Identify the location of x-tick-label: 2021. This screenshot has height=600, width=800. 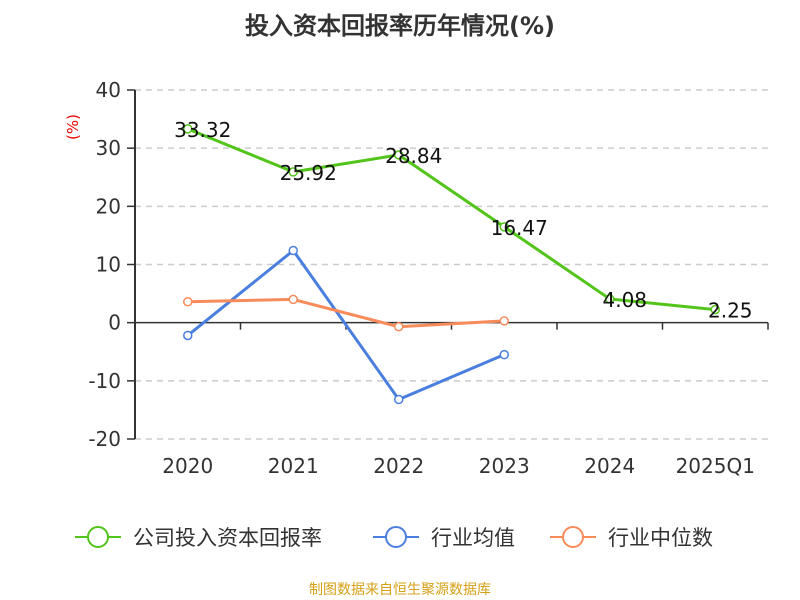
(293, 466).